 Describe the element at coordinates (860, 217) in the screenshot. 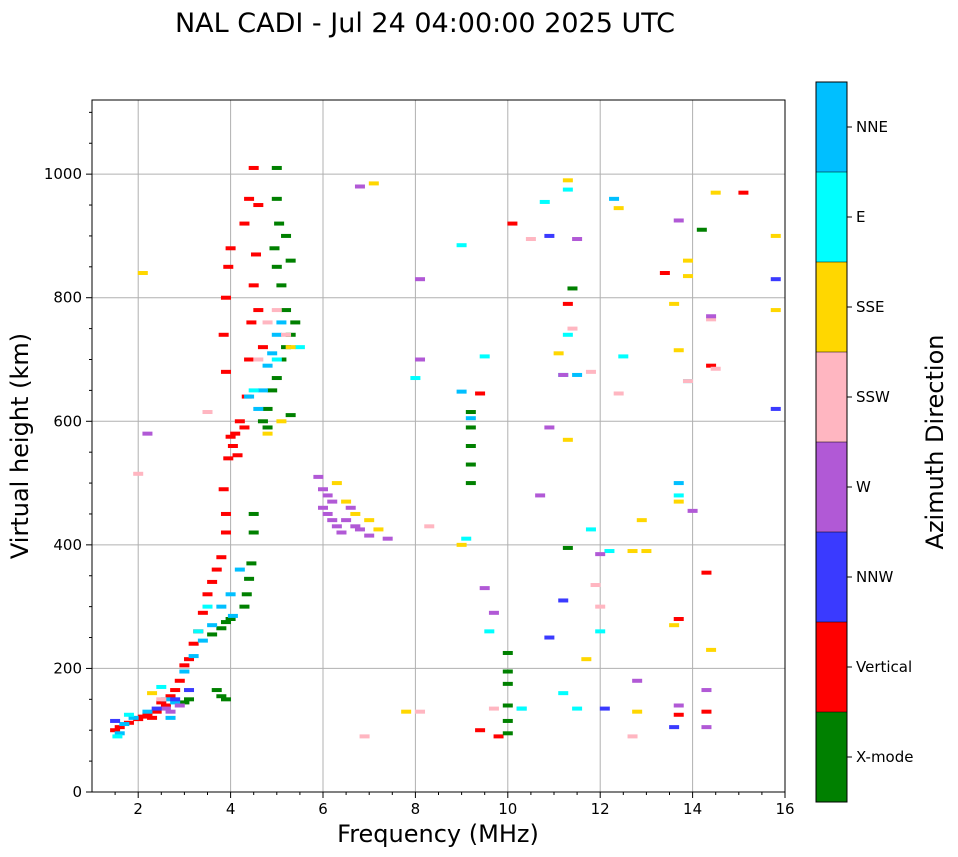

I see `colorbar-tick-label: E` at that location.